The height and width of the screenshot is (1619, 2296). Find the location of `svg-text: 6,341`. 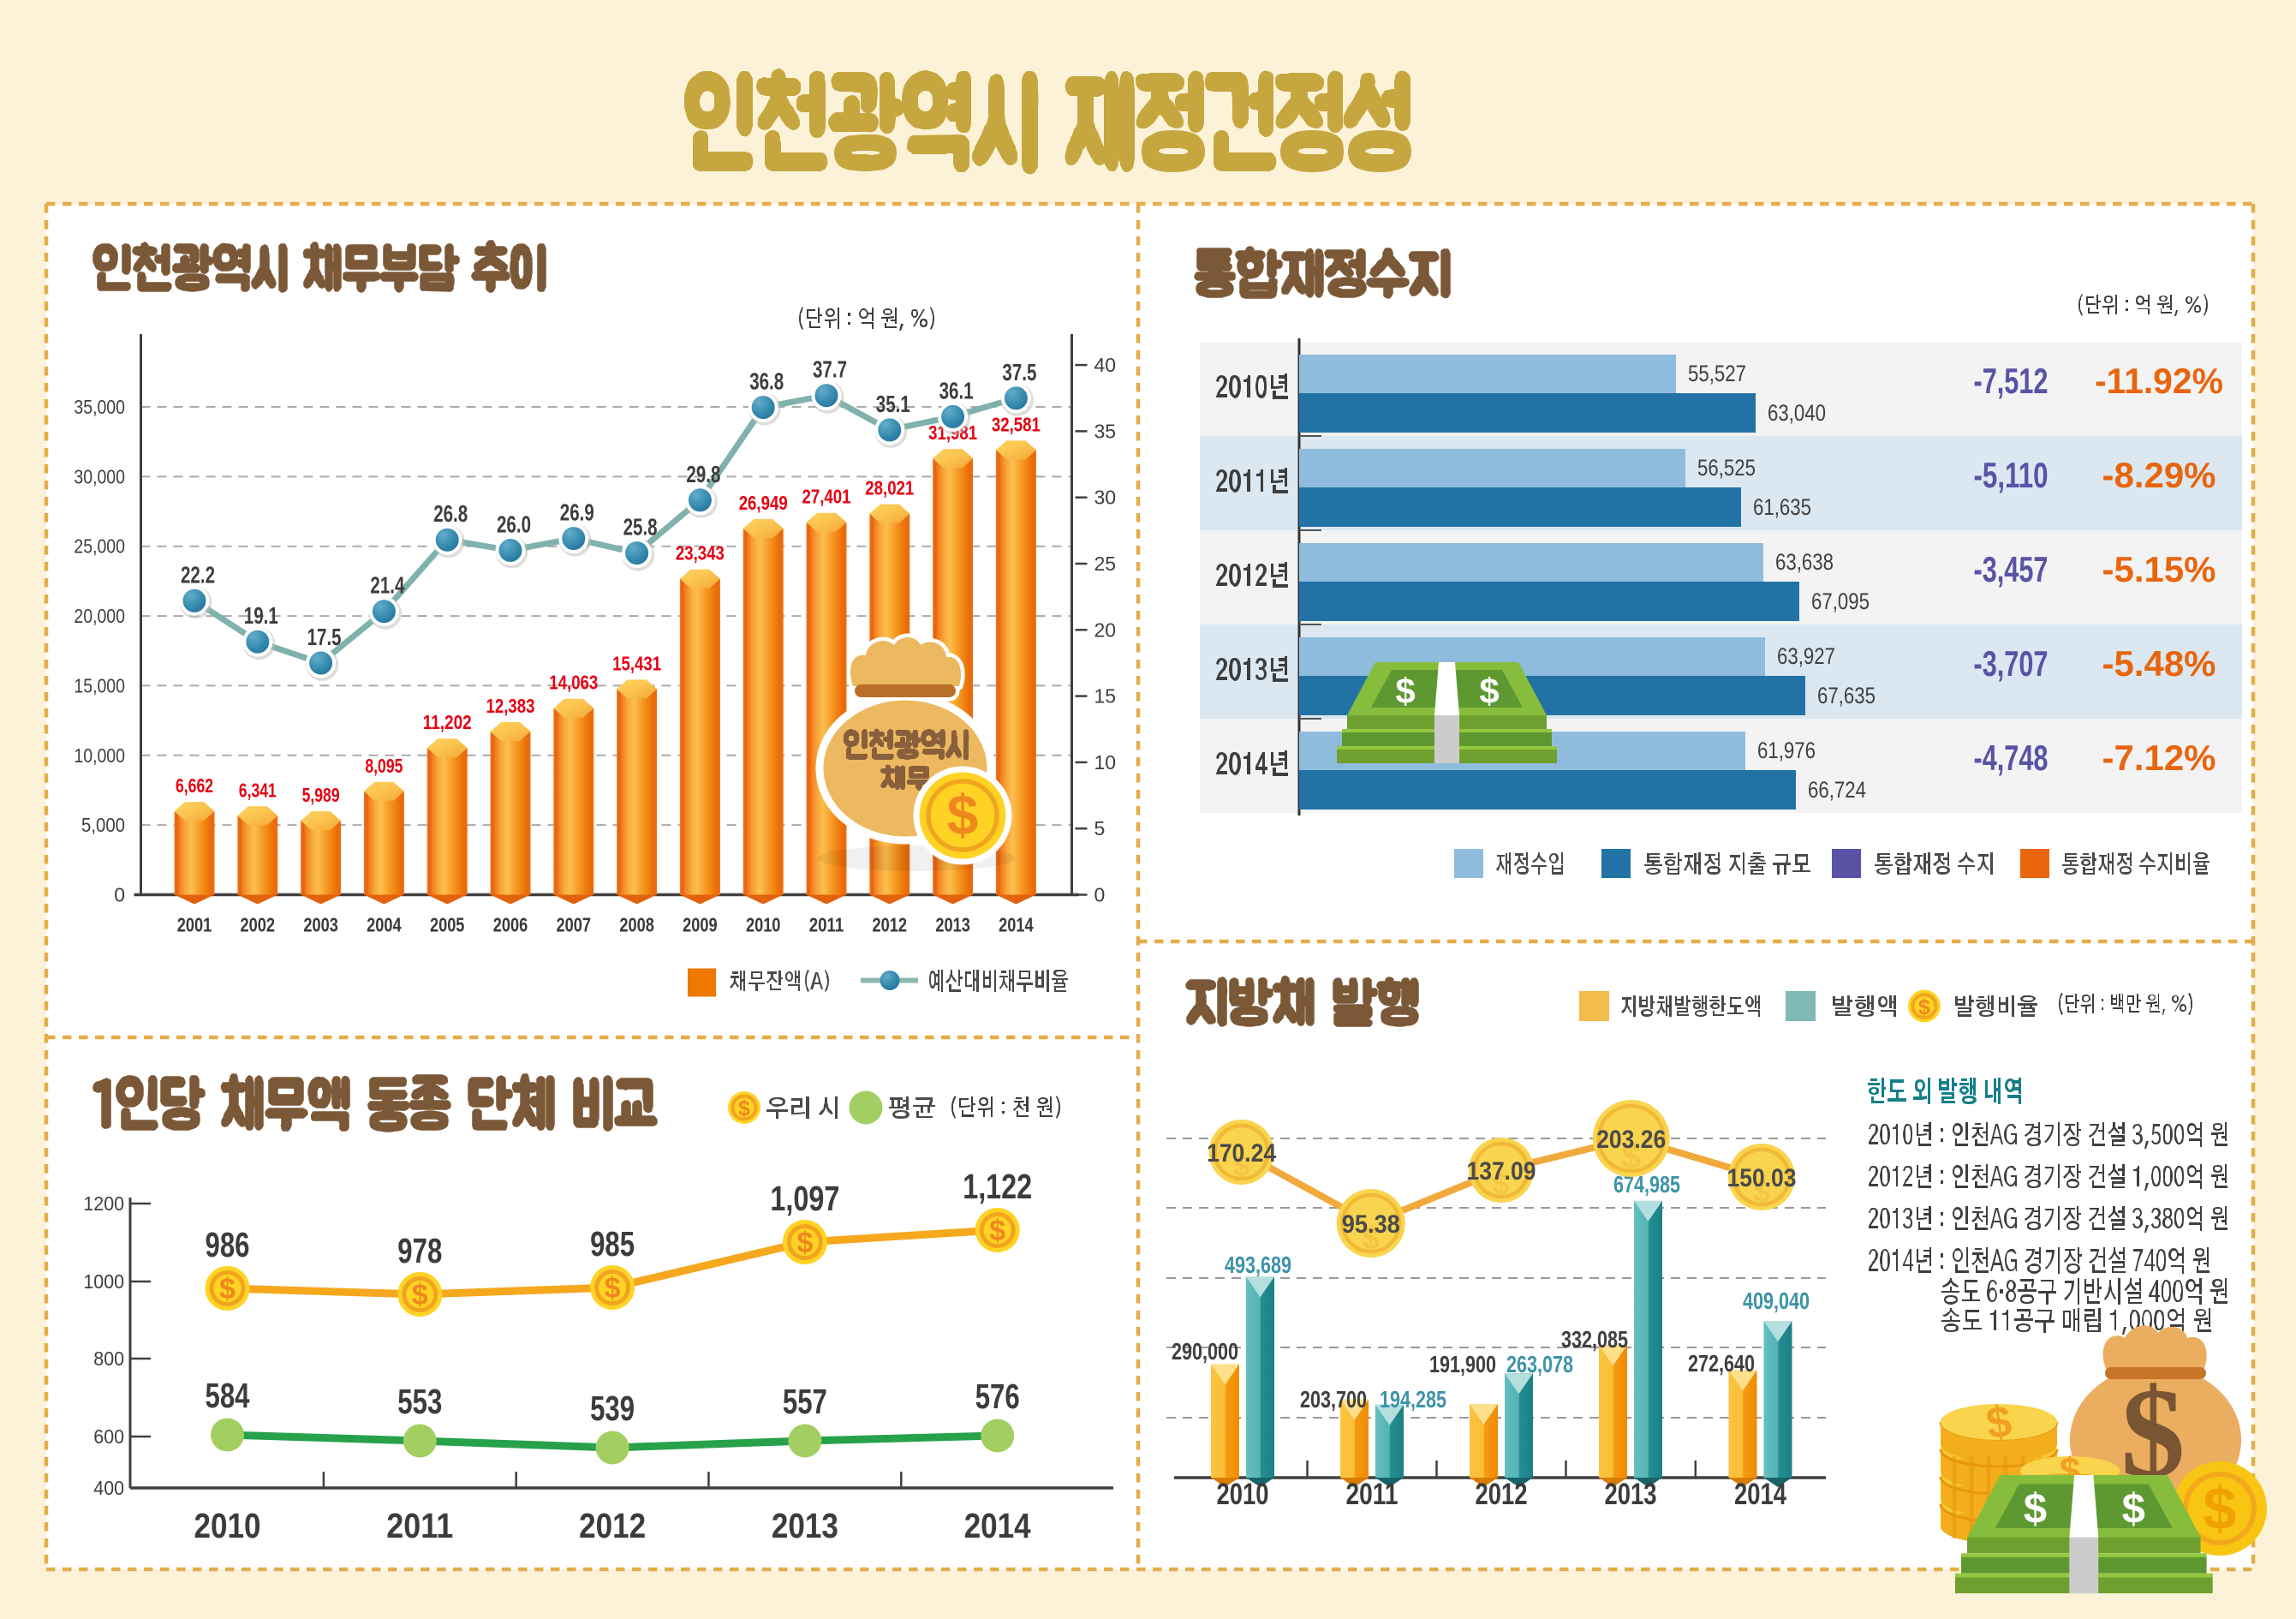

svg-text: 6,341 is located at coordinates (258, 790).